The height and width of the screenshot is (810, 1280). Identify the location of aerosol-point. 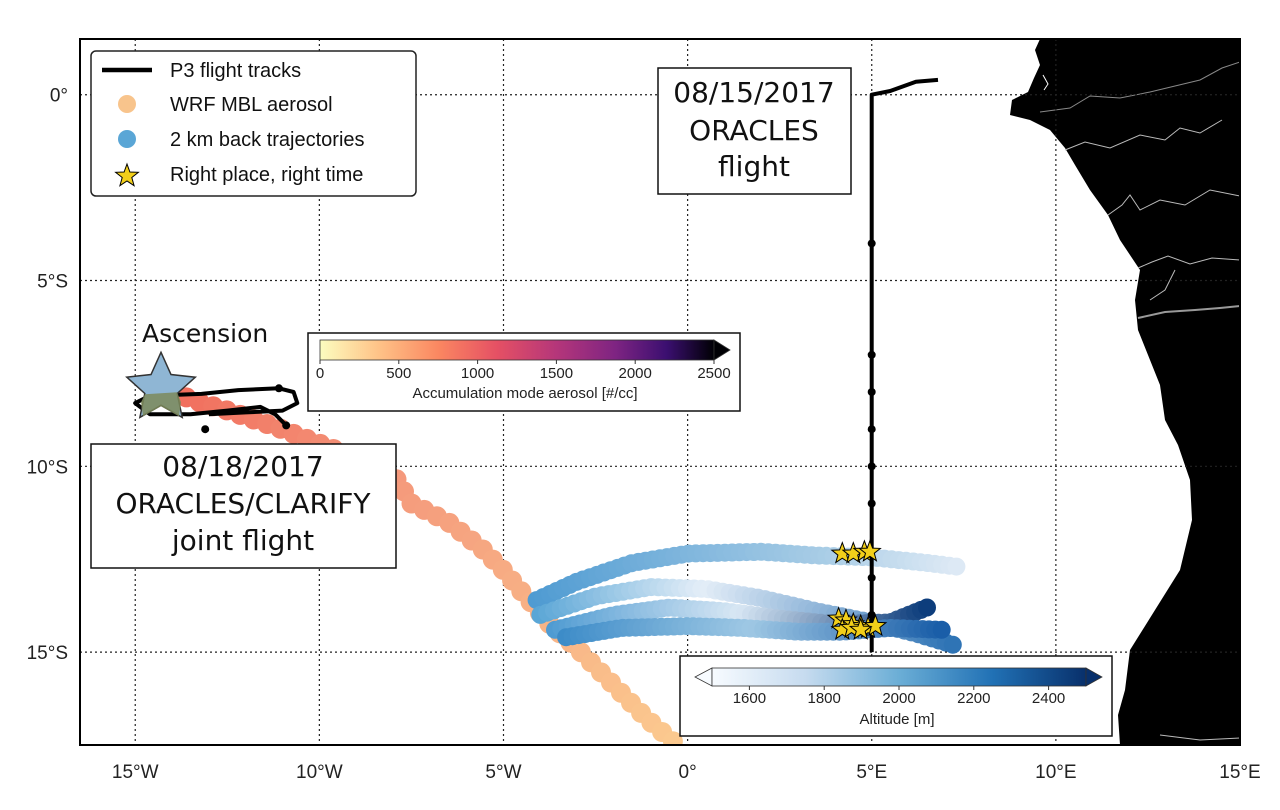
(672, 738).